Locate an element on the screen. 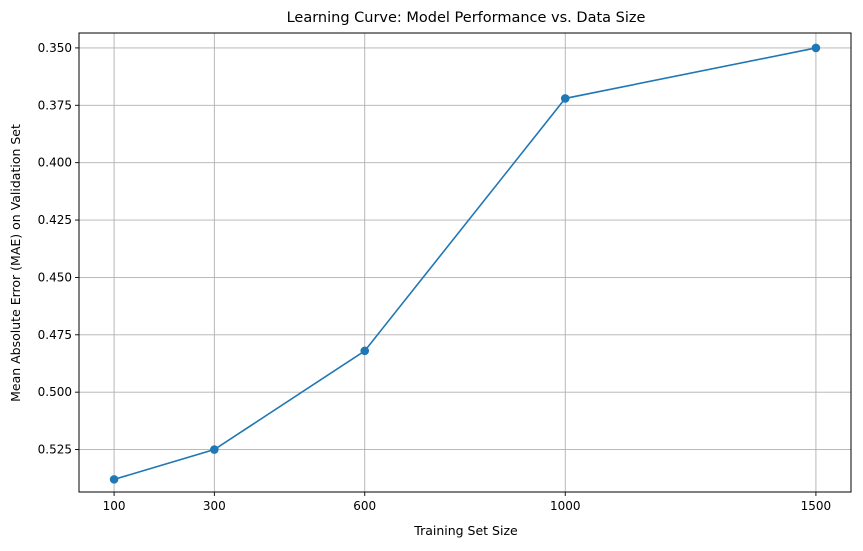 The width and height of the screenshot is (863, 551). y-tick-label: 0.425 is located at coordinates (55, 220).